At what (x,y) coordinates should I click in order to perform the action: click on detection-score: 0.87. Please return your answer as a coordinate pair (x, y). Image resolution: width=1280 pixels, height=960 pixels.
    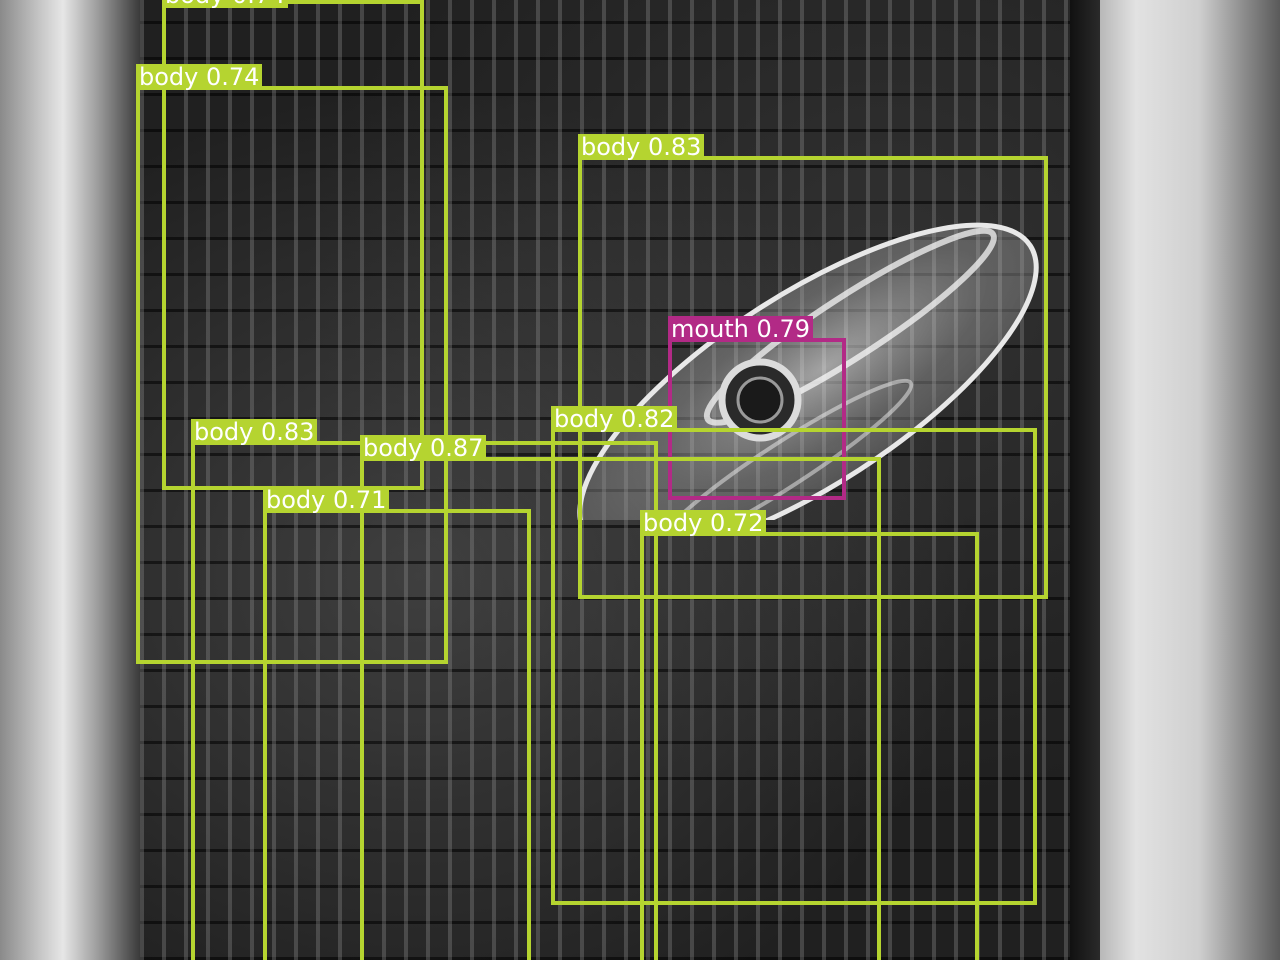
    Looking at the image, I should click on (457, 448).